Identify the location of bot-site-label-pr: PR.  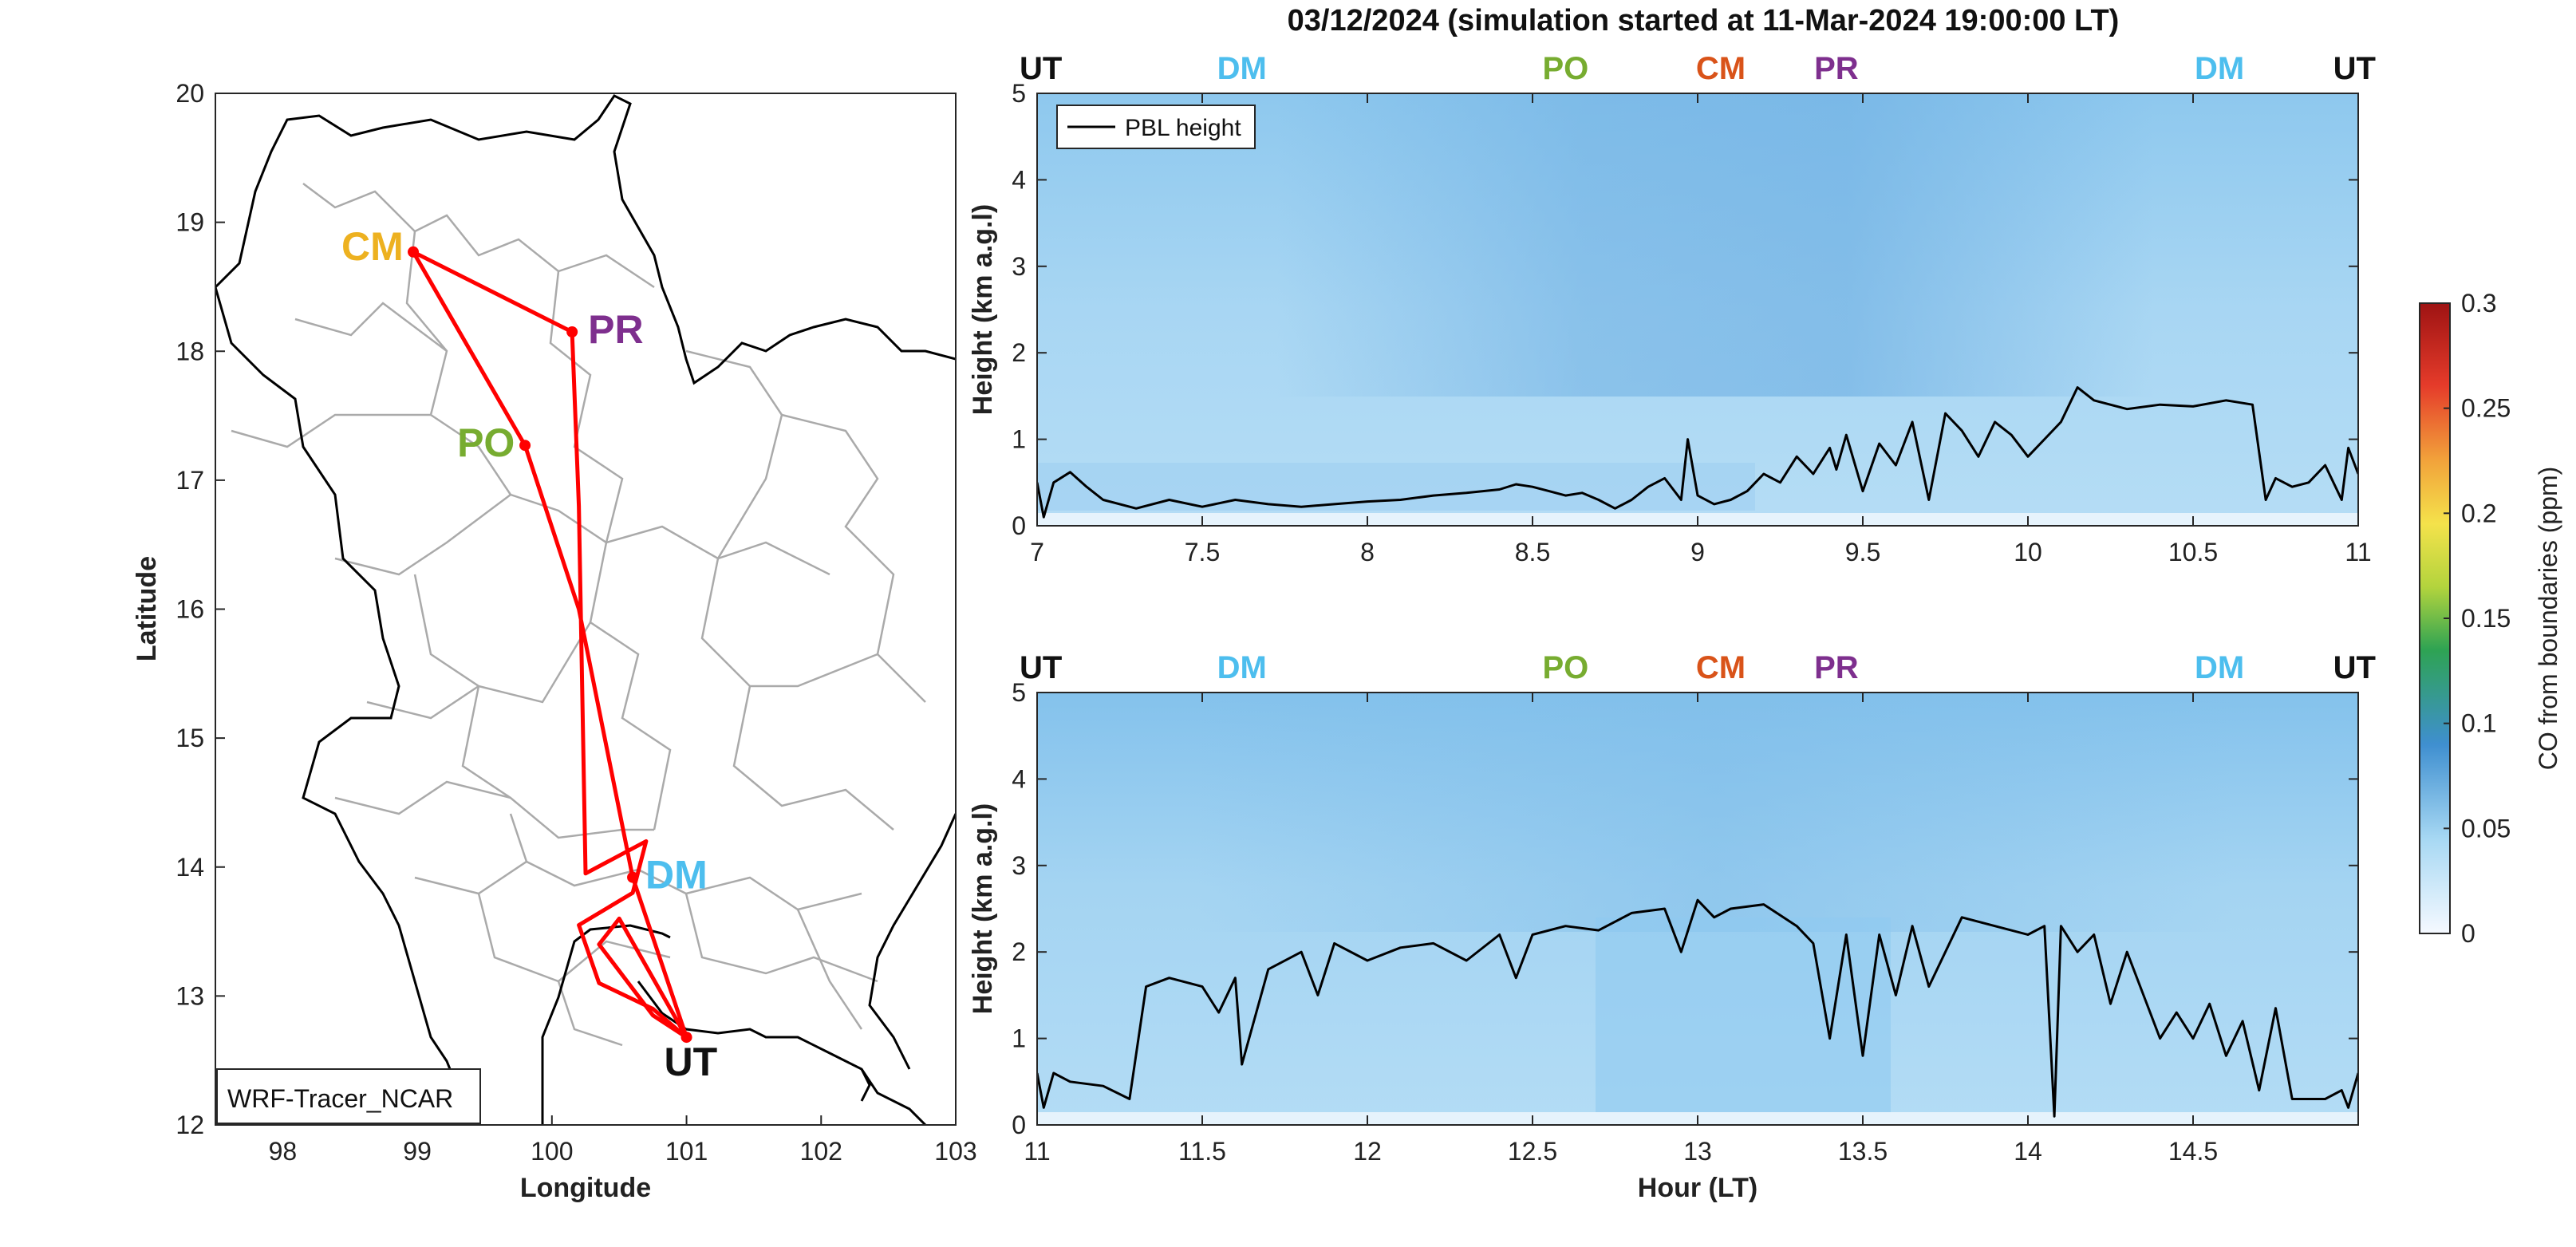
(1837, 667).